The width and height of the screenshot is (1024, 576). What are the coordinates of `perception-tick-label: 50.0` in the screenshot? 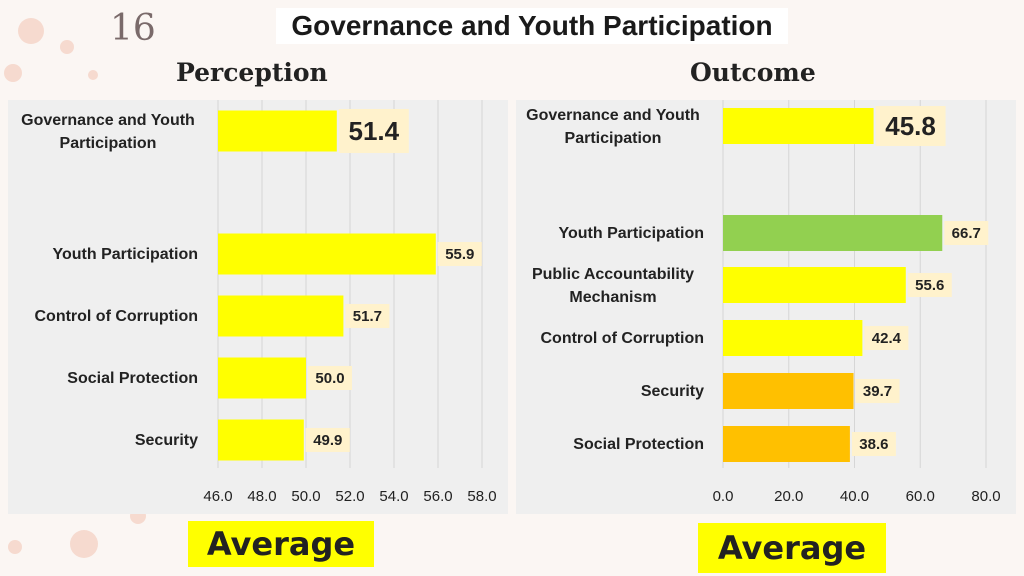 It's located at (305, 496).